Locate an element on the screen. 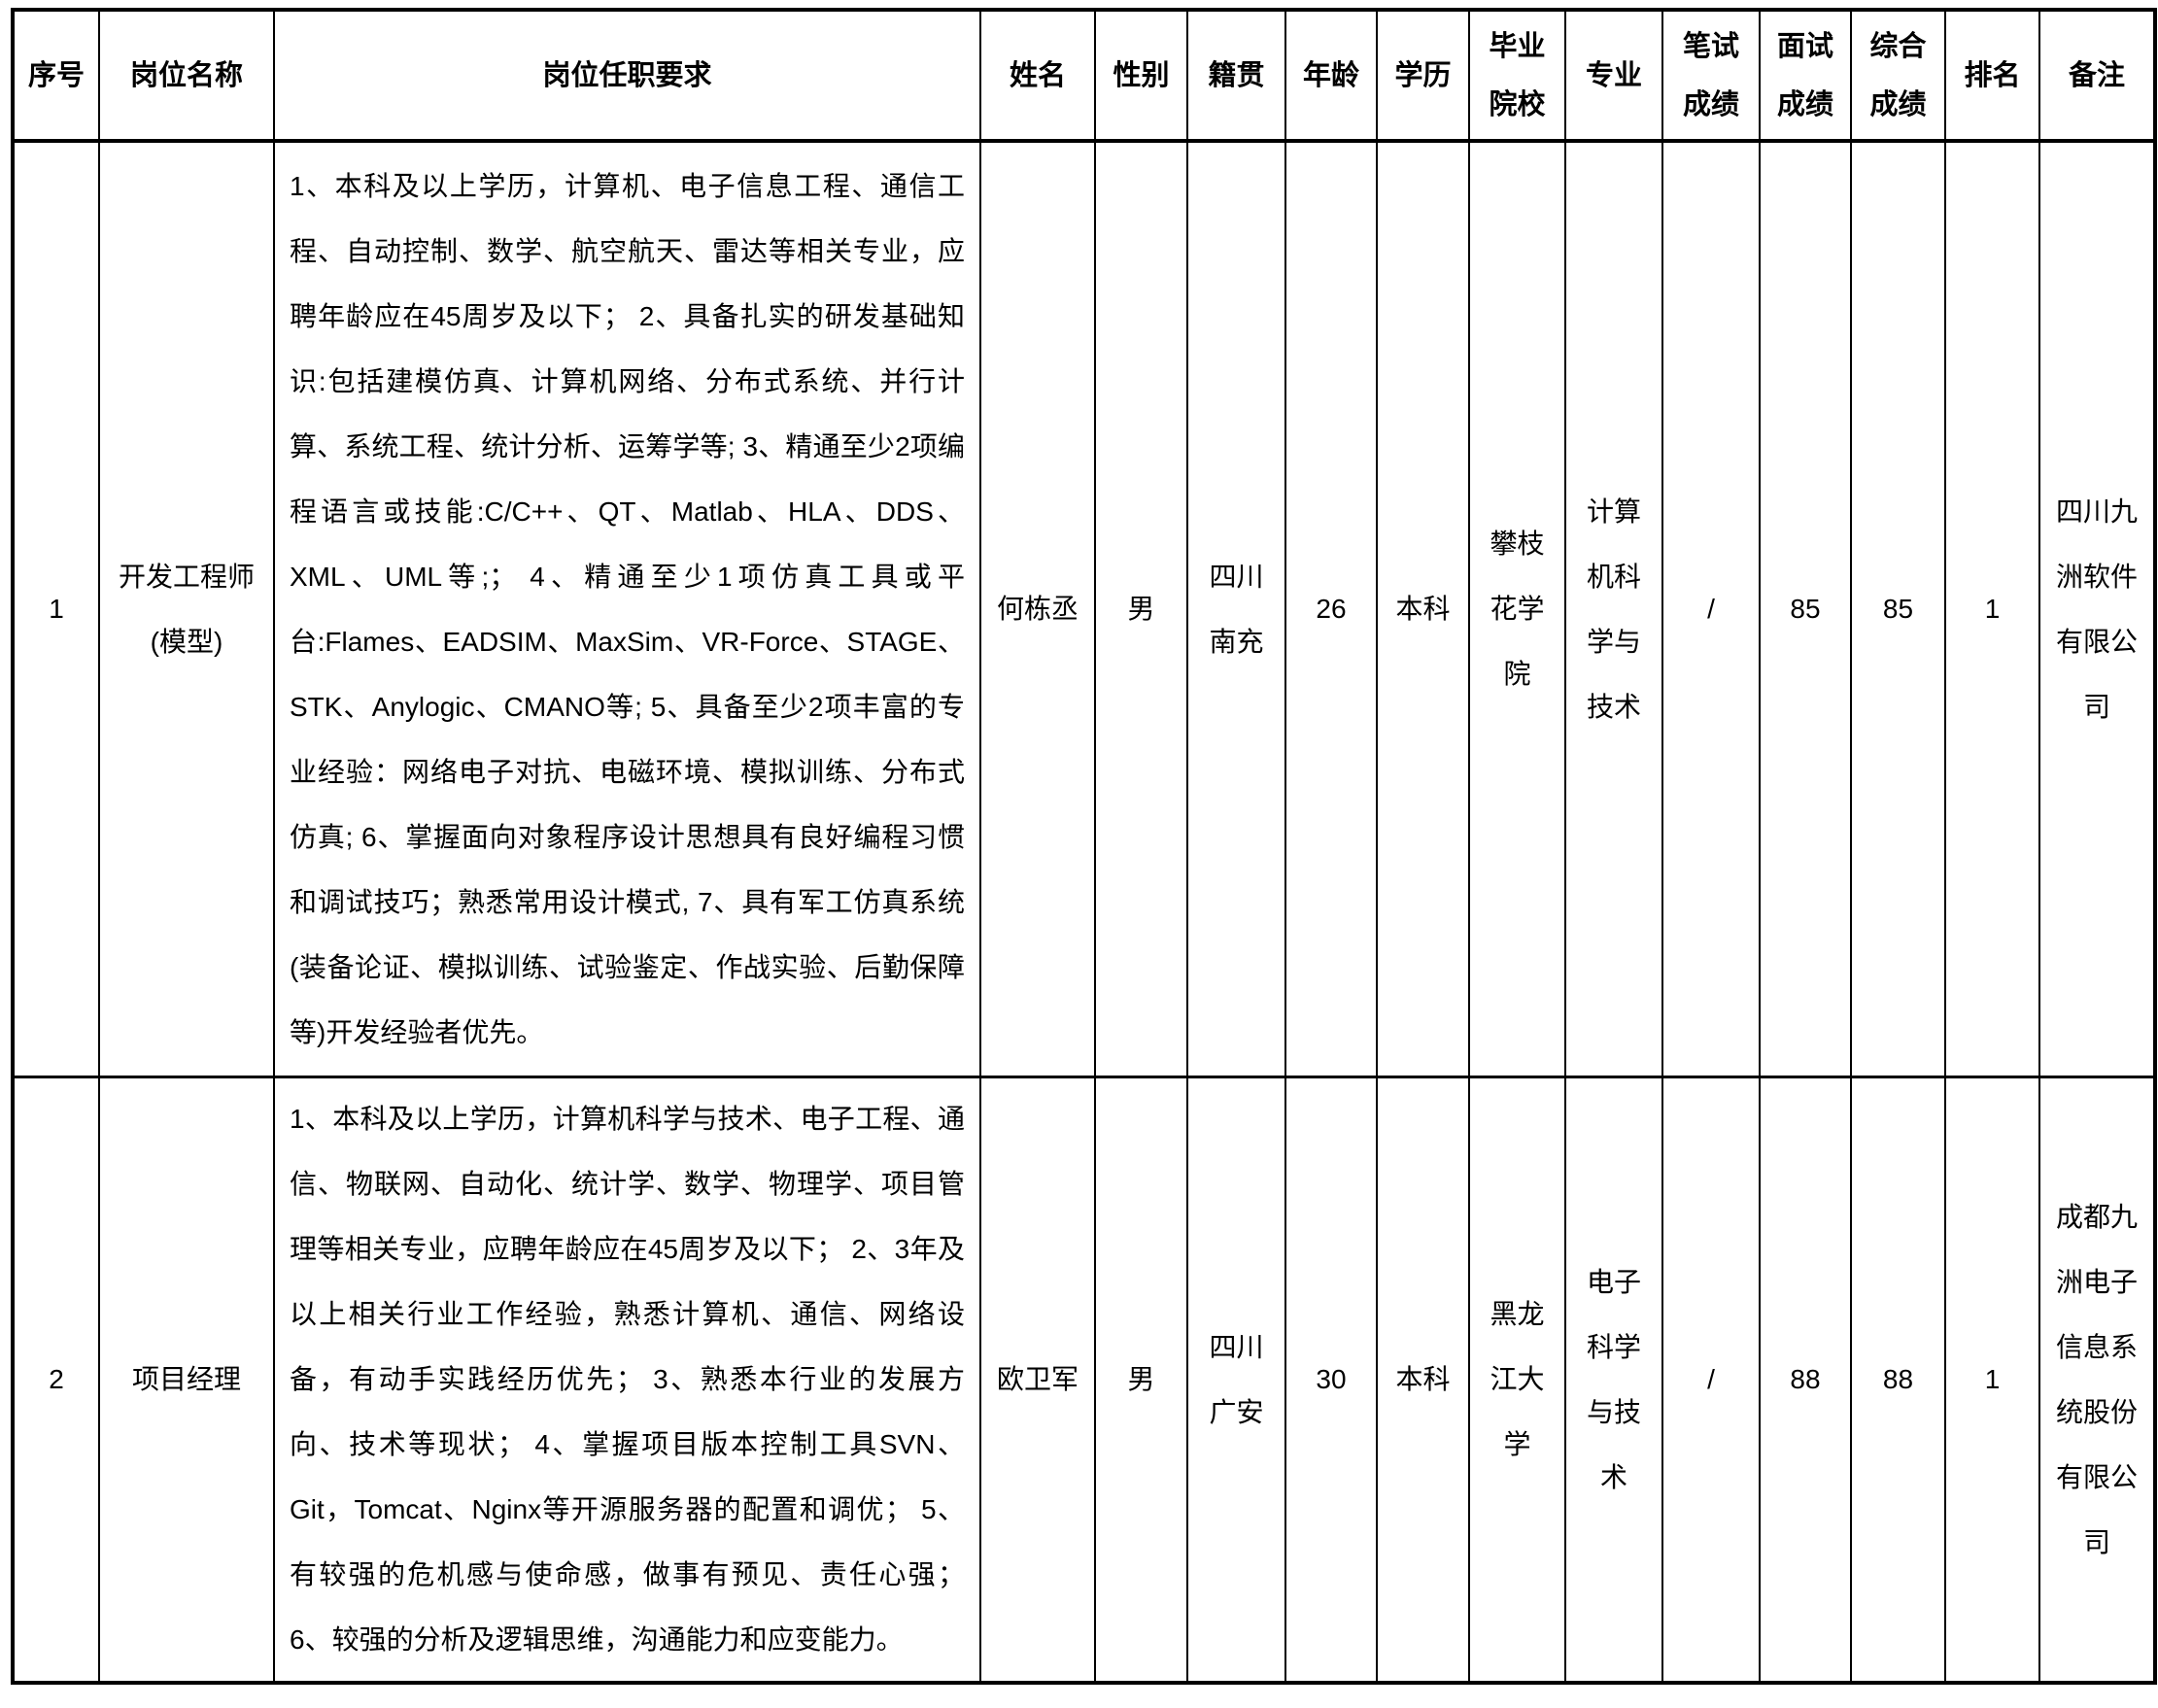 This screenshot has height=1708, width=2158. cell-major: 计算 机科 学与 技术 is located at coordinates (1613, 609).